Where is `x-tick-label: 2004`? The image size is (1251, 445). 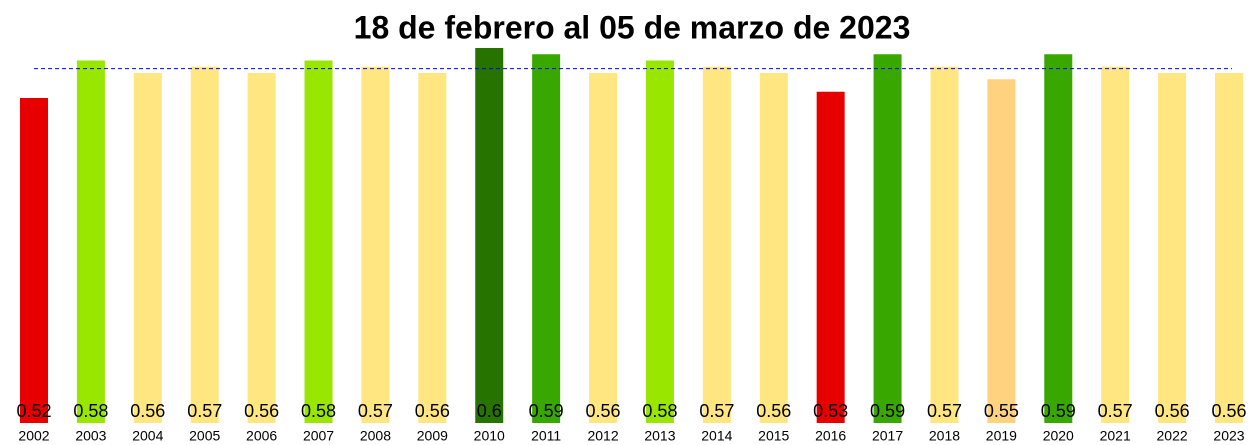
x-tick-label: 2004 is located at coordinates (147, 436).